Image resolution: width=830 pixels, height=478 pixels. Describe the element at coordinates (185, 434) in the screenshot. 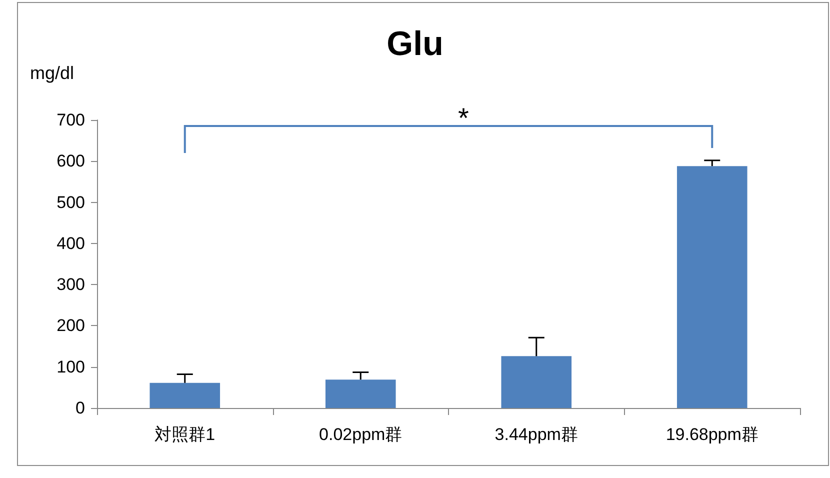

I see `x-tick-label: 対照群1` at that location.